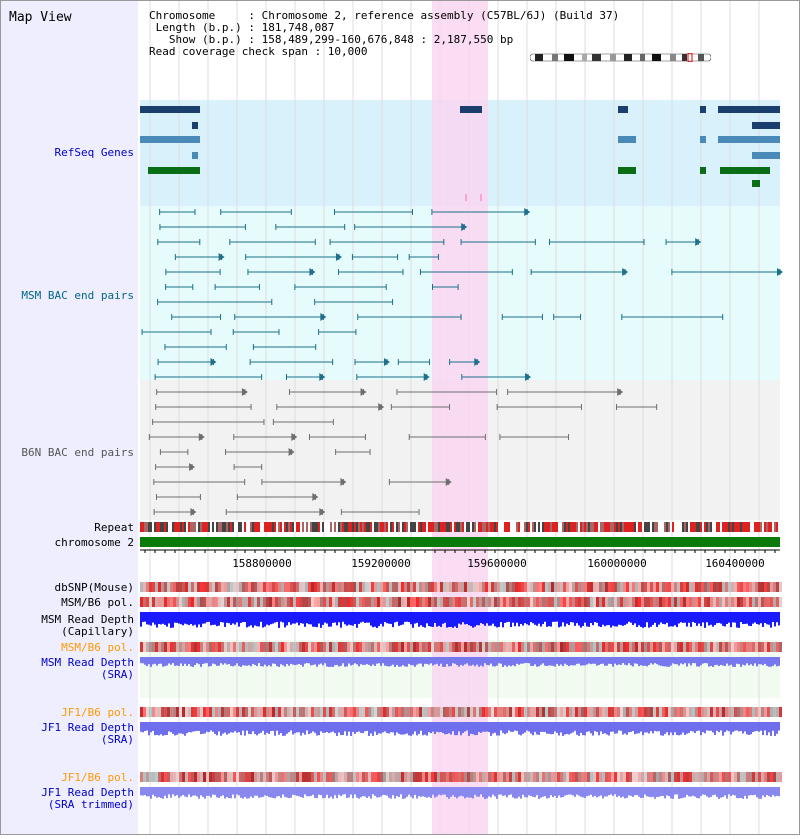  I want to click on msm-read-depth-sra-label: MSM Read Depth (SRA), so click(87, 669).